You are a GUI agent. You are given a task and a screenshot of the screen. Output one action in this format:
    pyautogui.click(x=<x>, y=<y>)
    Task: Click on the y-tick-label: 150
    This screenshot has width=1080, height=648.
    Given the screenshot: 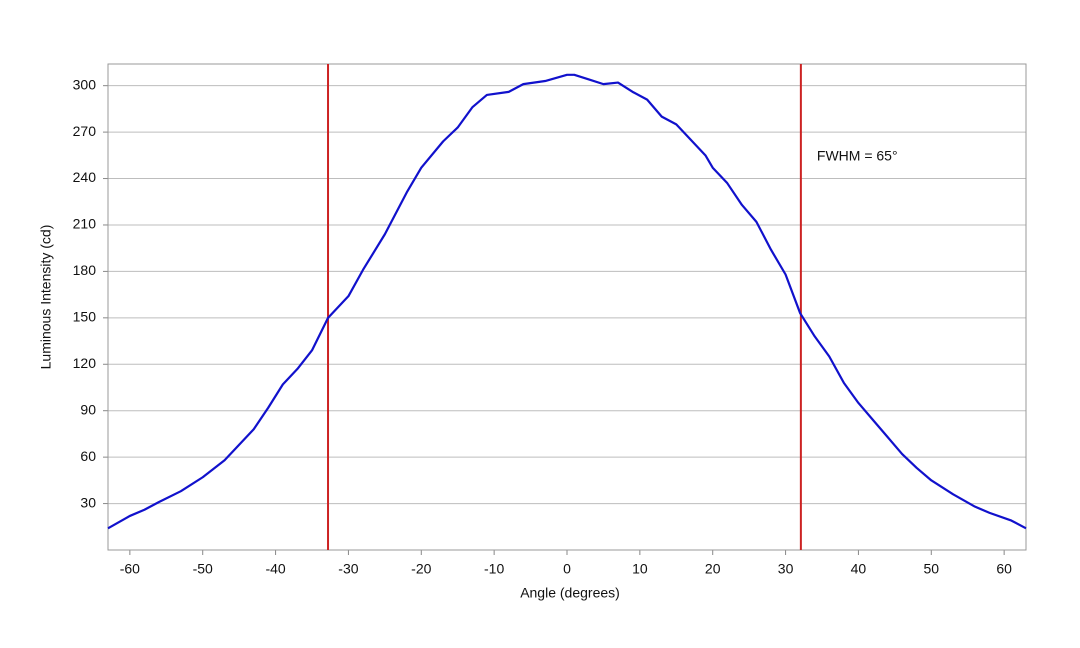 What is the action you would take?
    pyautogui.click(x=85, y=317)
    